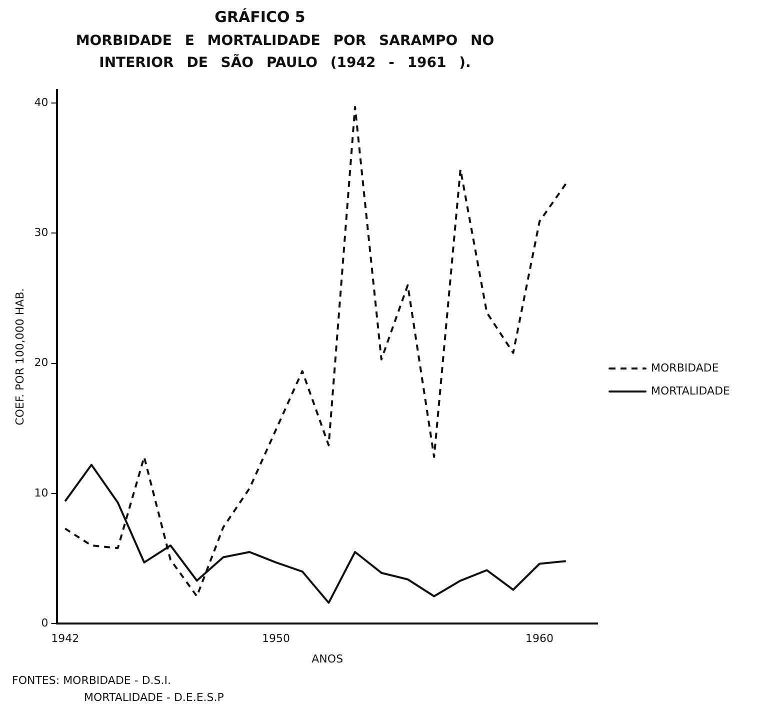 This screenshot has height=720, width=761. Describe the element at coordinates (65, 639) in the screenshot. I see `x-tick-label: 1942` at that location.